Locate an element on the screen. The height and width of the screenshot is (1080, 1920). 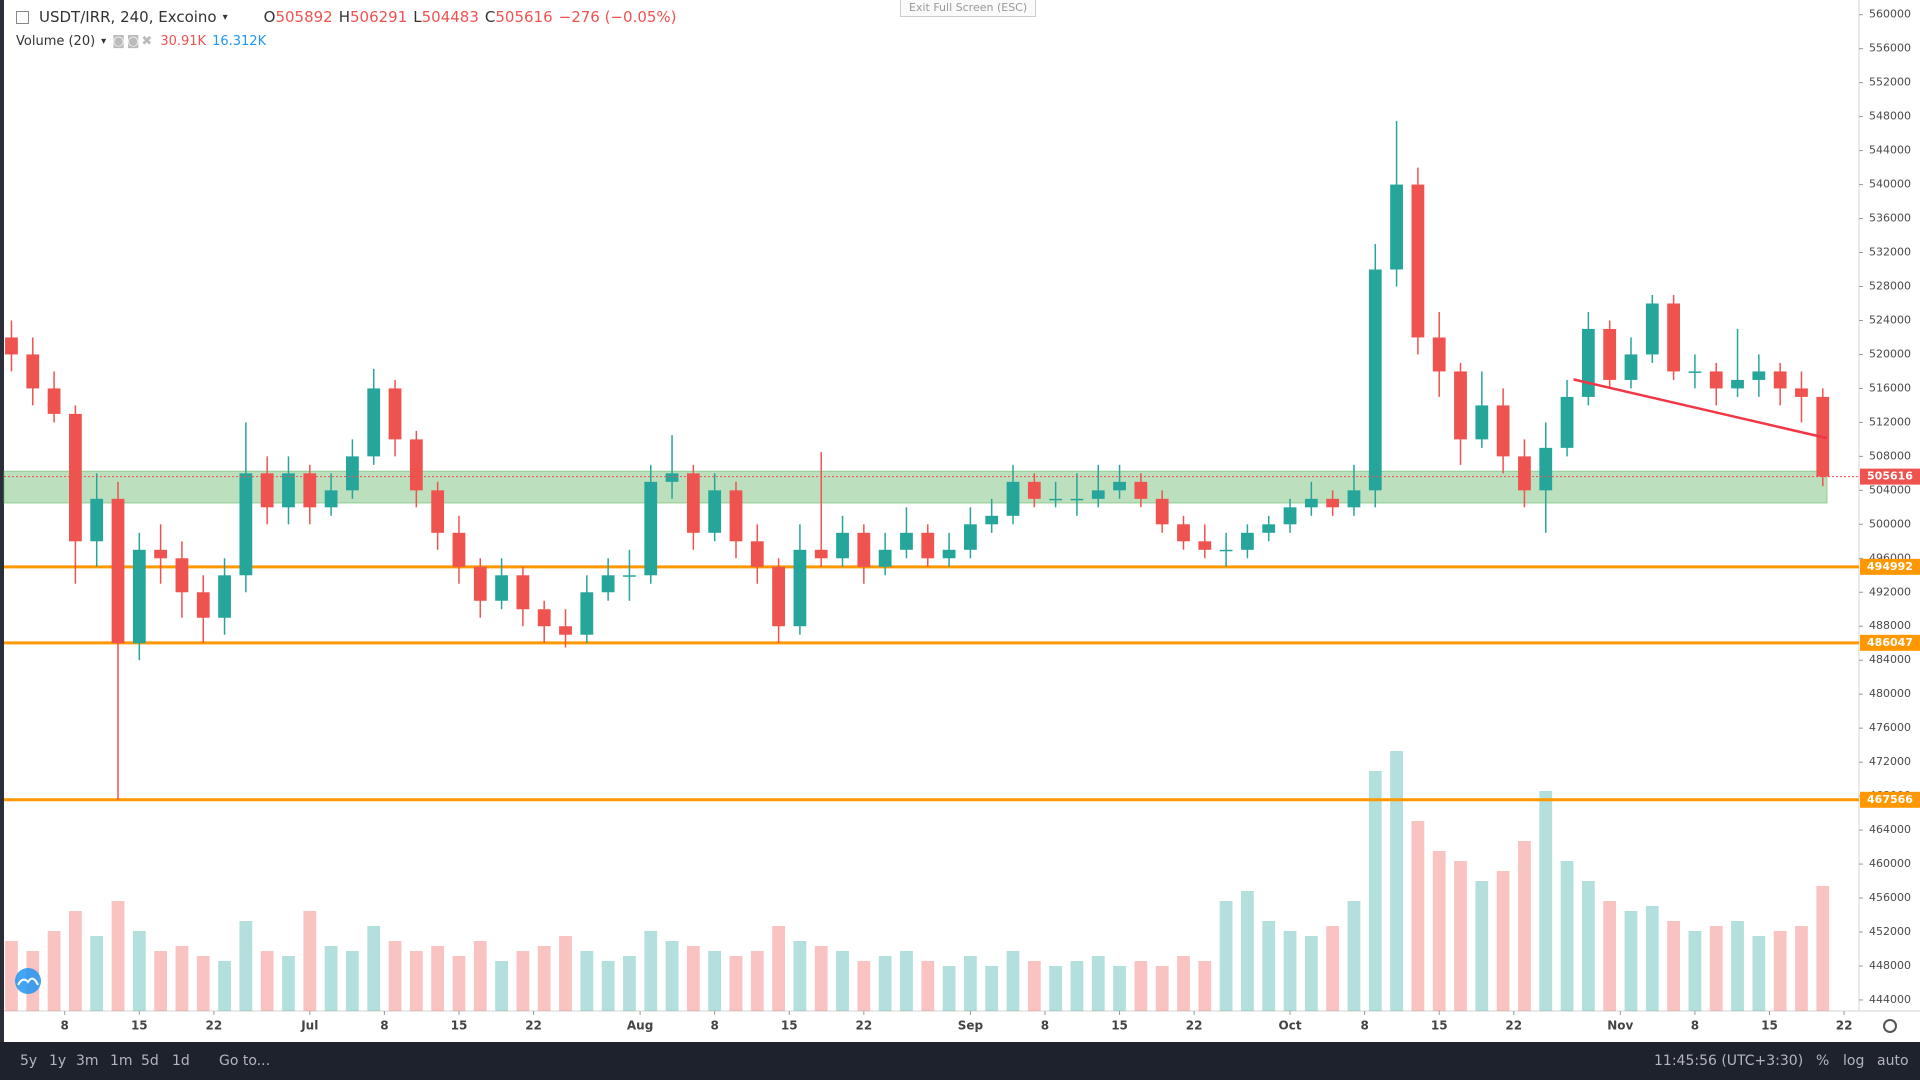
x-tick-label: 15 is located at coordinates (1439, 1026).